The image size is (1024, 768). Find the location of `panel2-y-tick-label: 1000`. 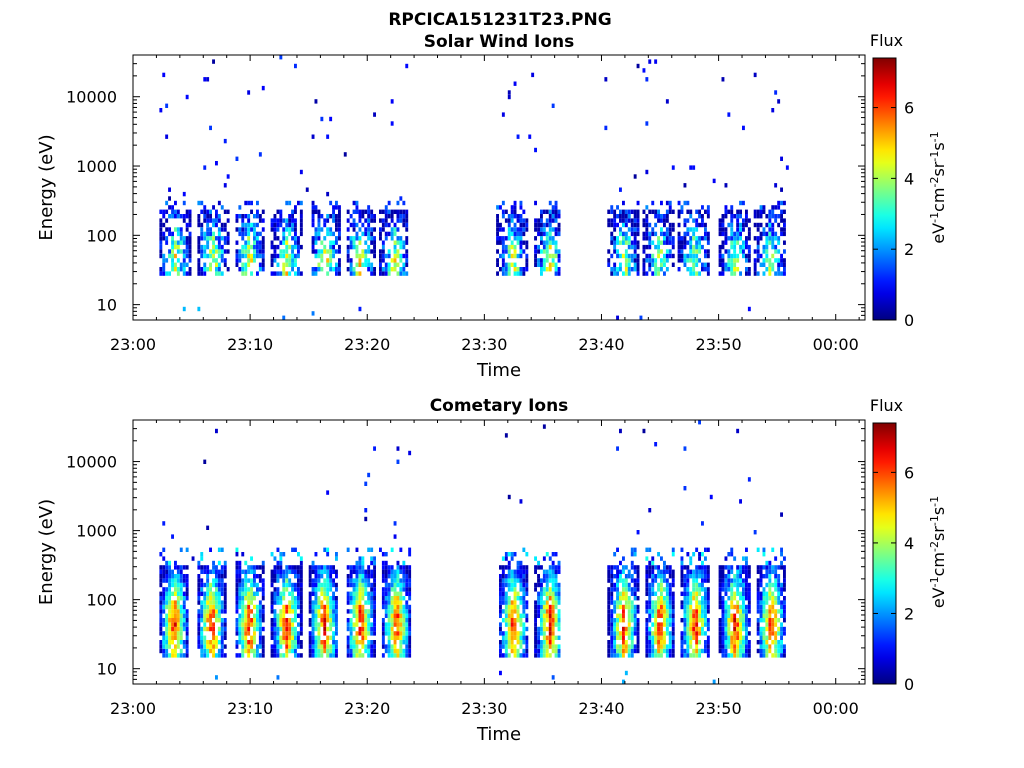

panel2-y-tick-label: 1000 is located at coordinates (96, 531).